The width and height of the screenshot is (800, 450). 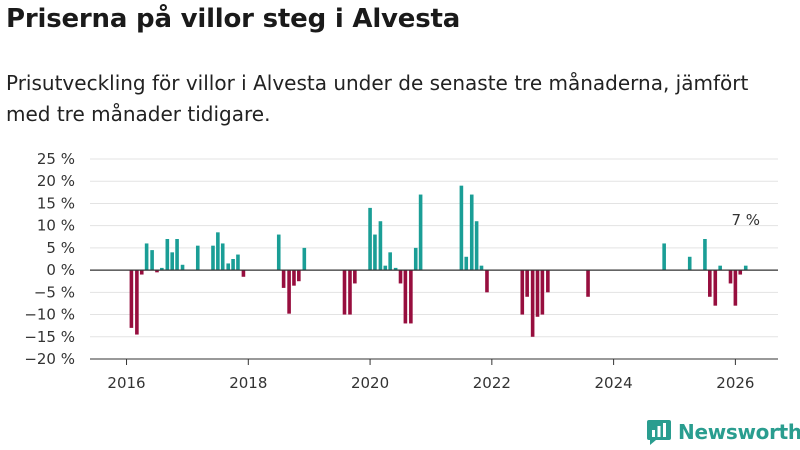 What do you see at coordinates (248, 383) in the screenshot?
I see `x-tick-label: 2018` at bounding box center [248, 383].